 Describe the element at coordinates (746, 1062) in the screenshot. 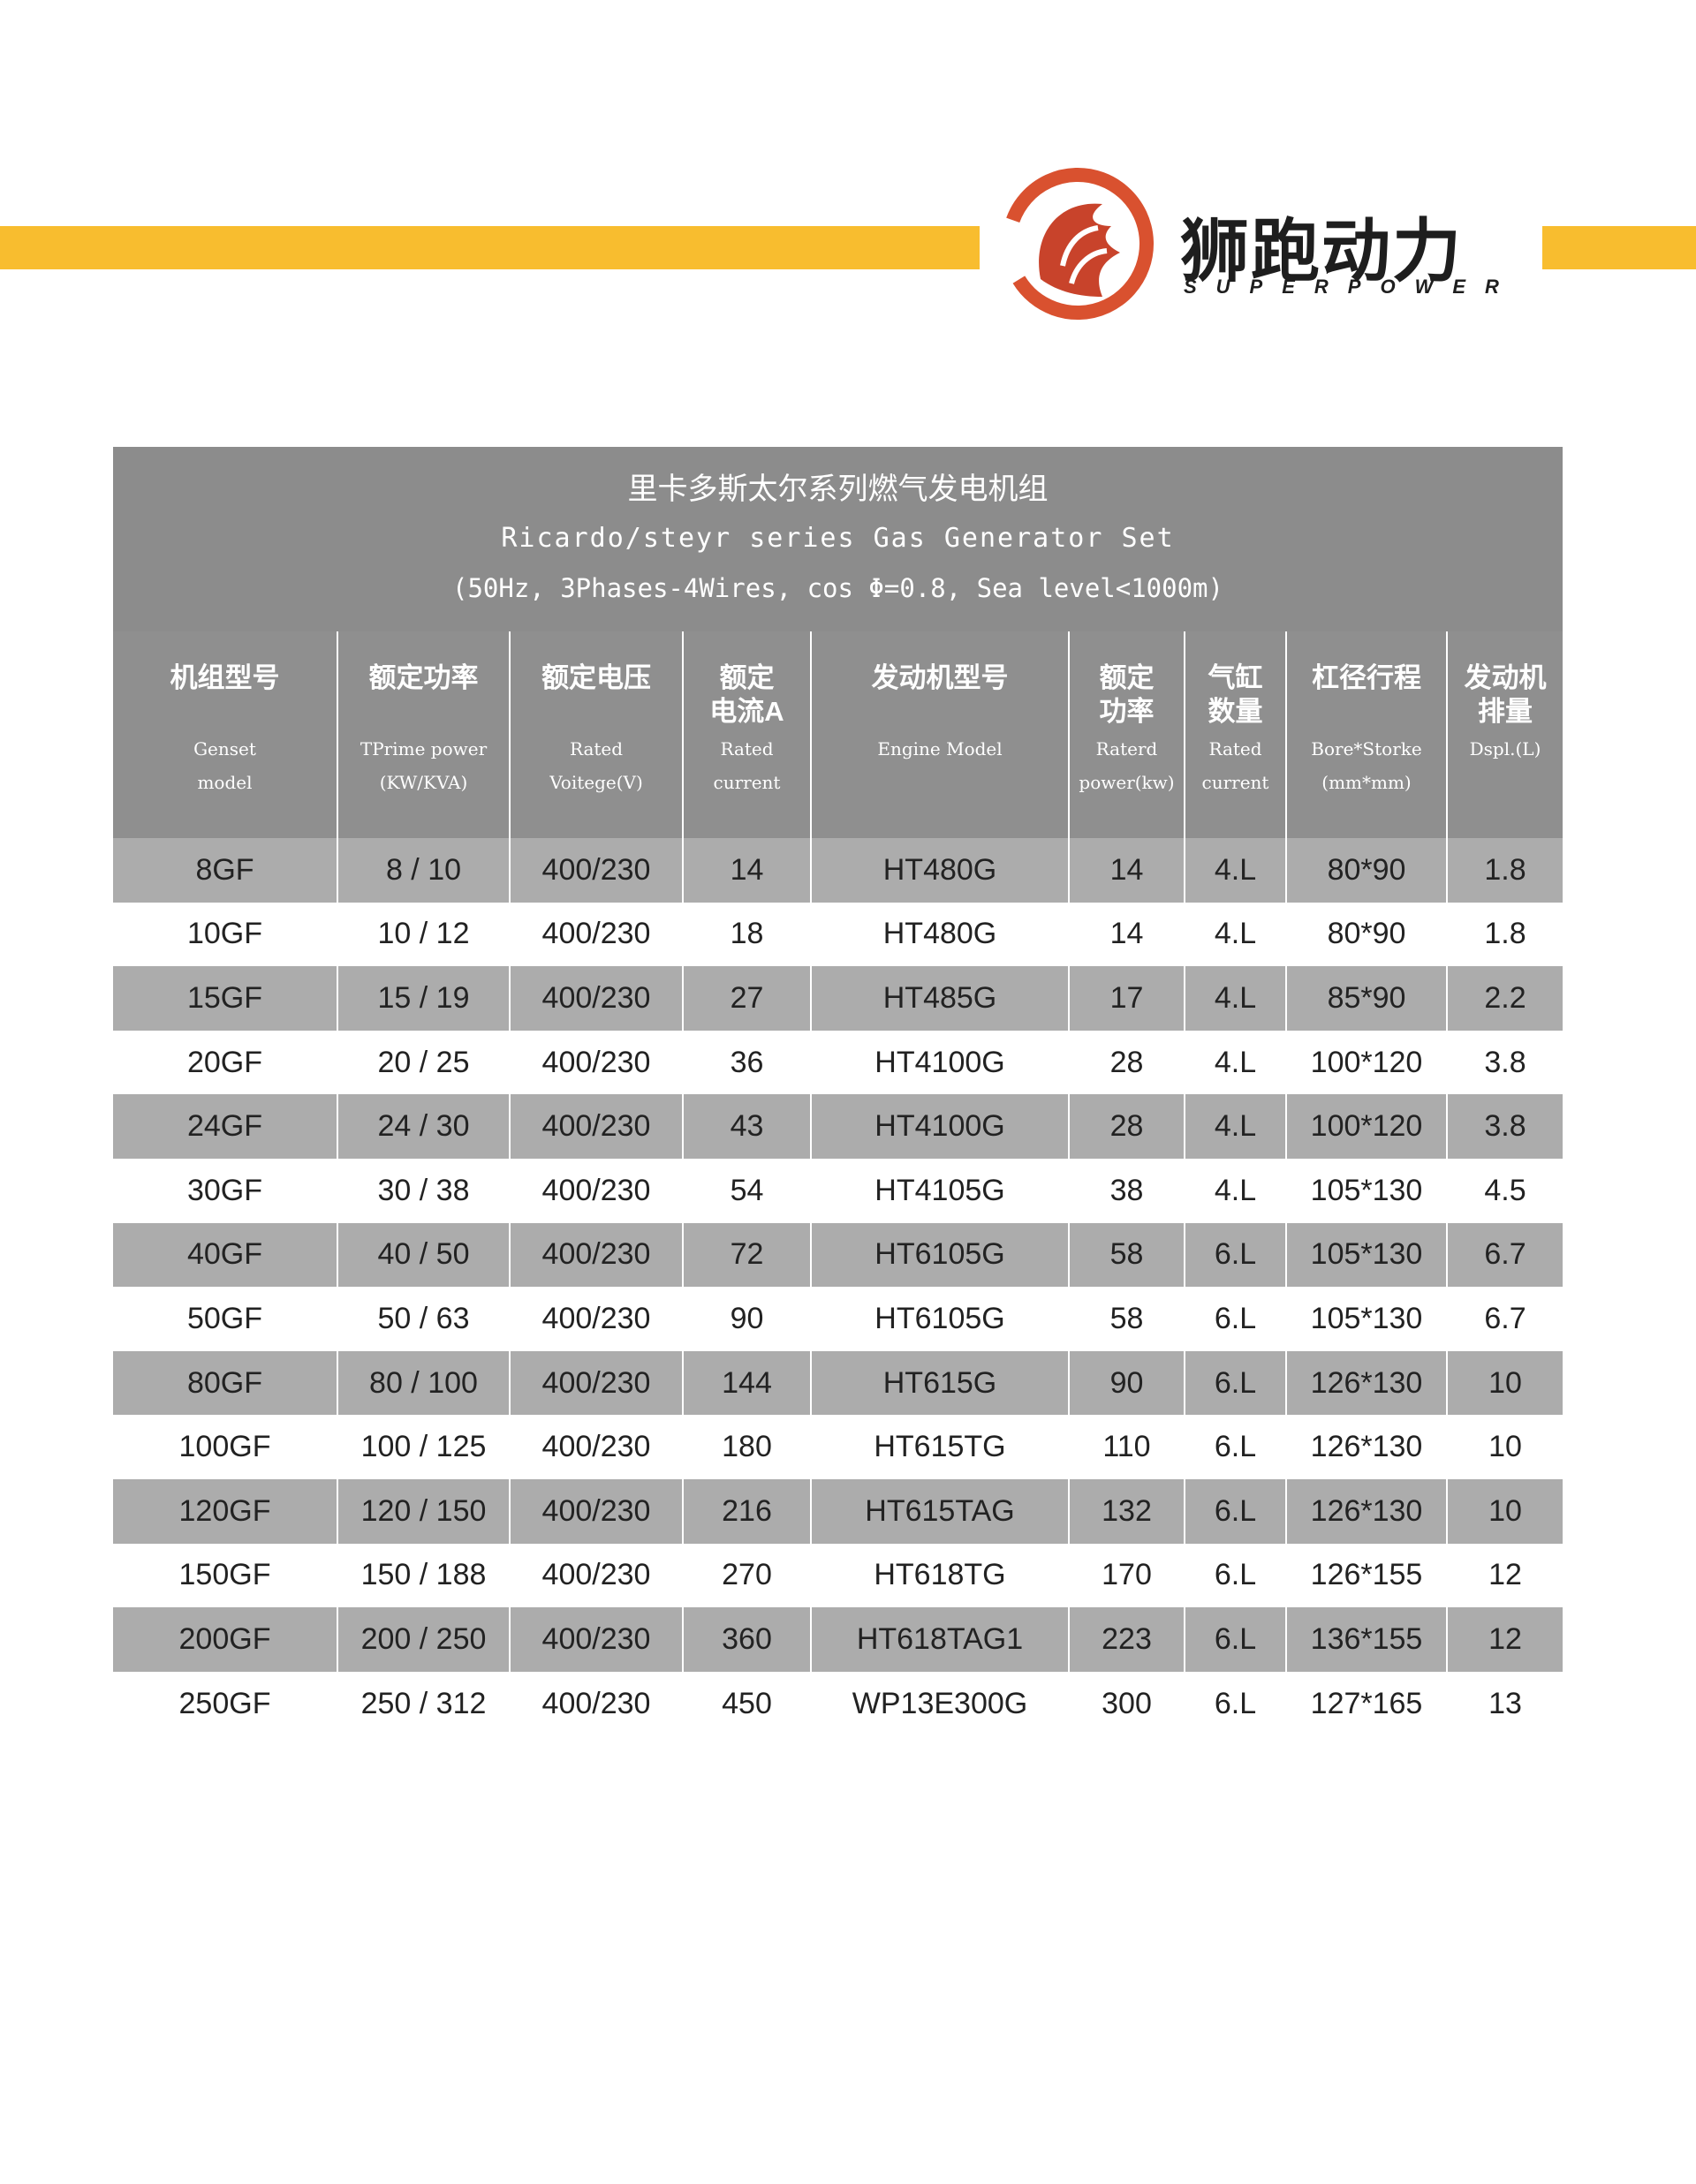

I see `table-cell: 36` at that location.